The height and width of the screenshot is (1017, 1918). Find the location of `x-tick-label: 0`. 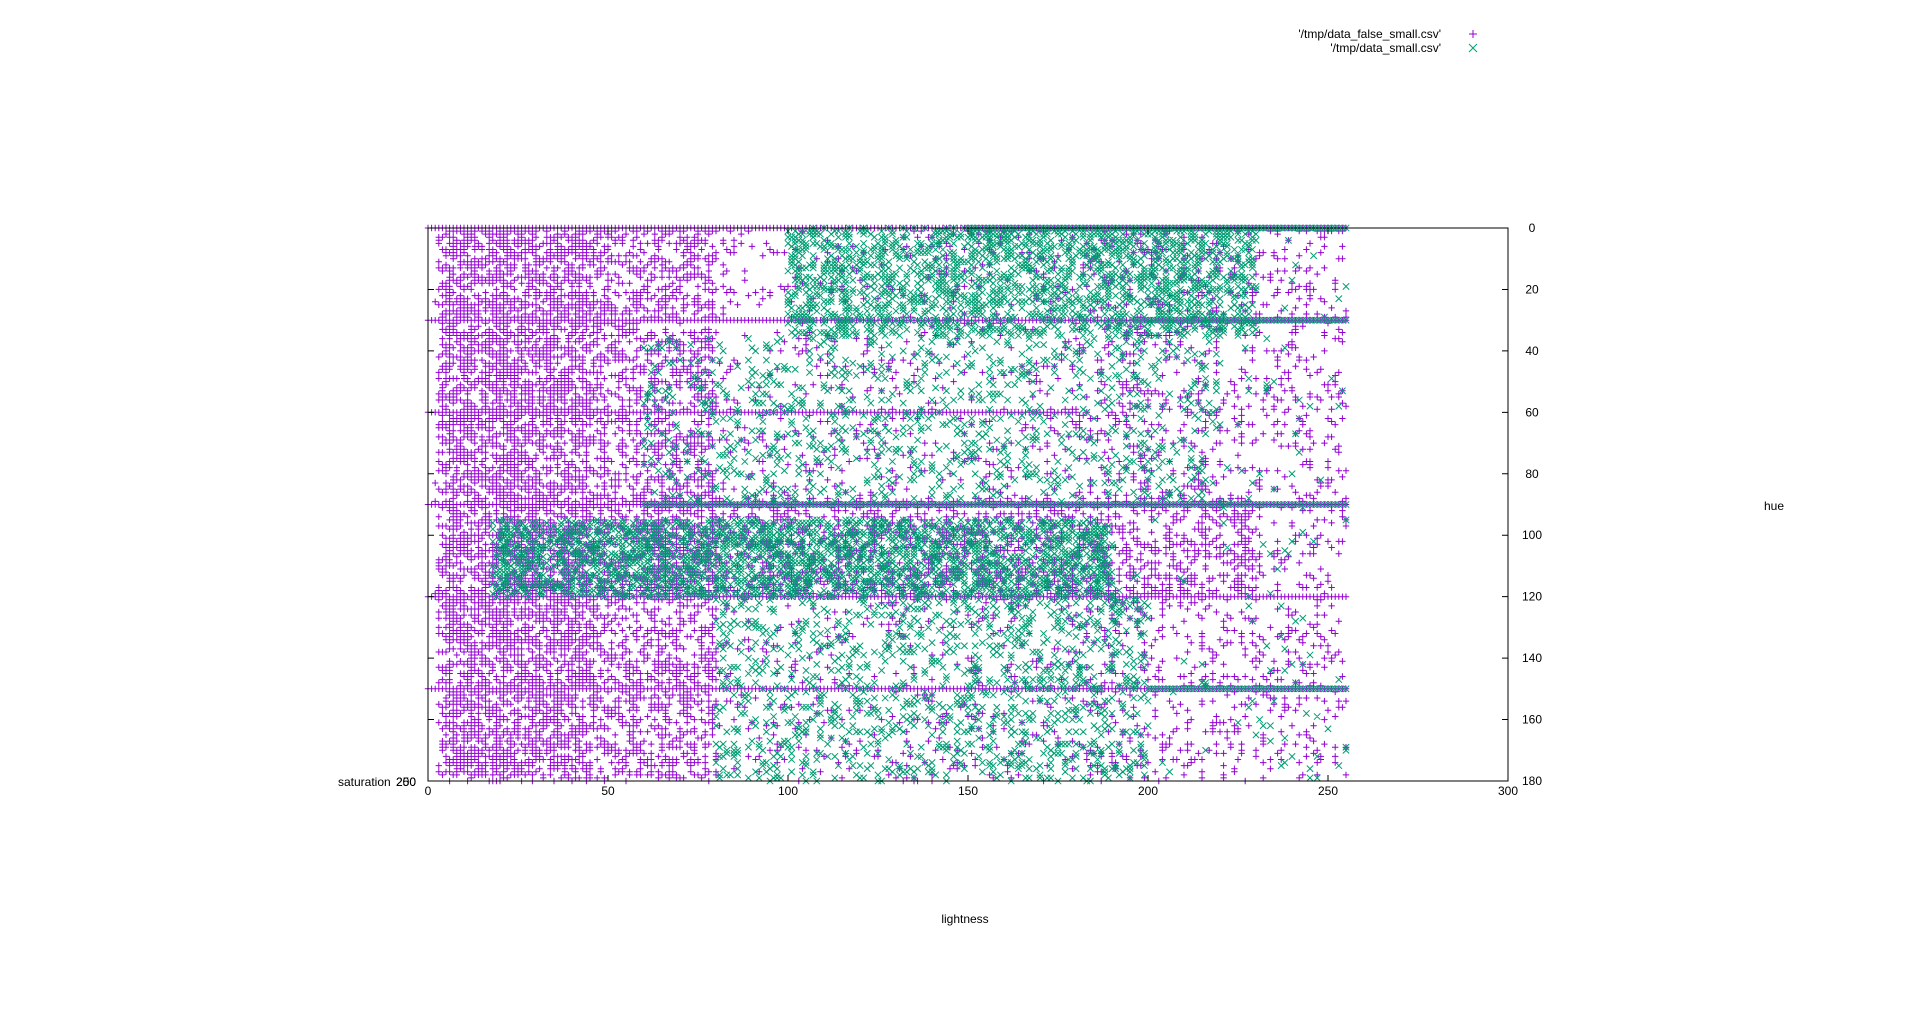

x-tick-label: 0 is located at coordinates (428, 791).